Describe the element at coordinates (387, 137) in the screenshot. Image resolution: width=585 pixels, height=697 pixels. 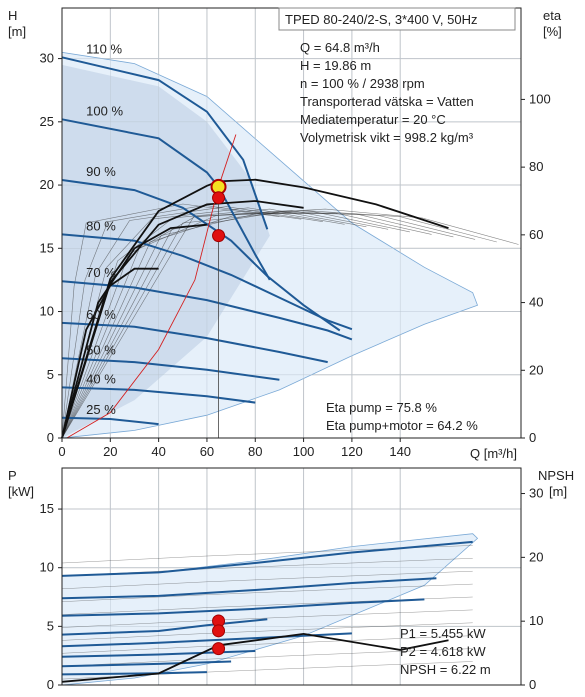
I see `info-line: Volymetrisk vikt = 998.2 kg/m³` at that location.